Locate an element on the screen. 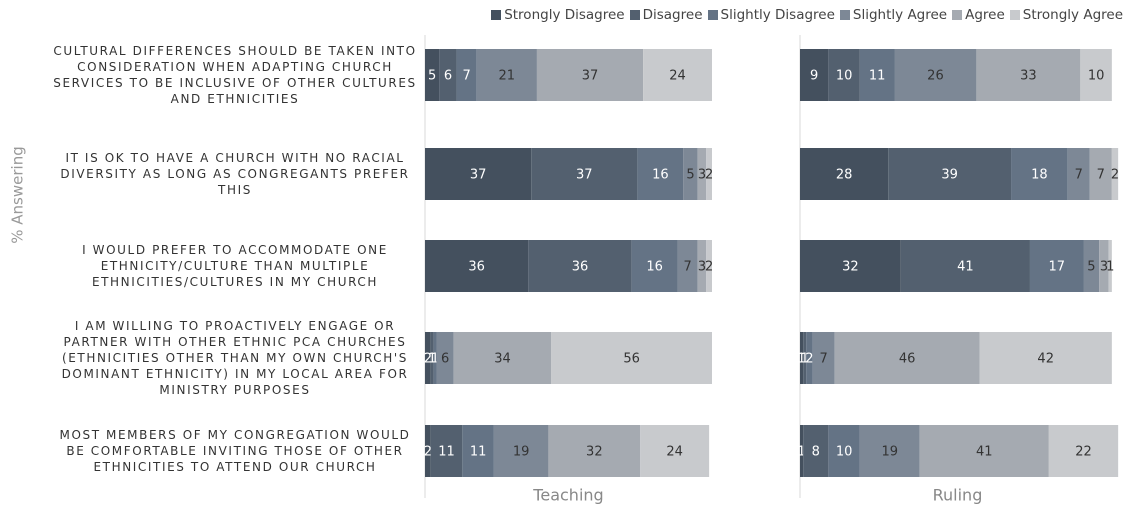 The height and width of the screenshot is (508, 1129). value-label: 33 is located at coordinates (1028, 76).